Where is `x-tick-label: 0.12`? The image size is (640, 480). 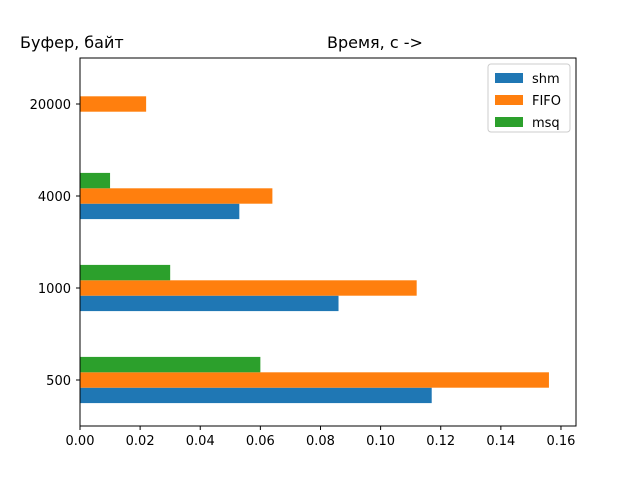 x-tick-label: 0.12 is located at coordinates (440, 441).